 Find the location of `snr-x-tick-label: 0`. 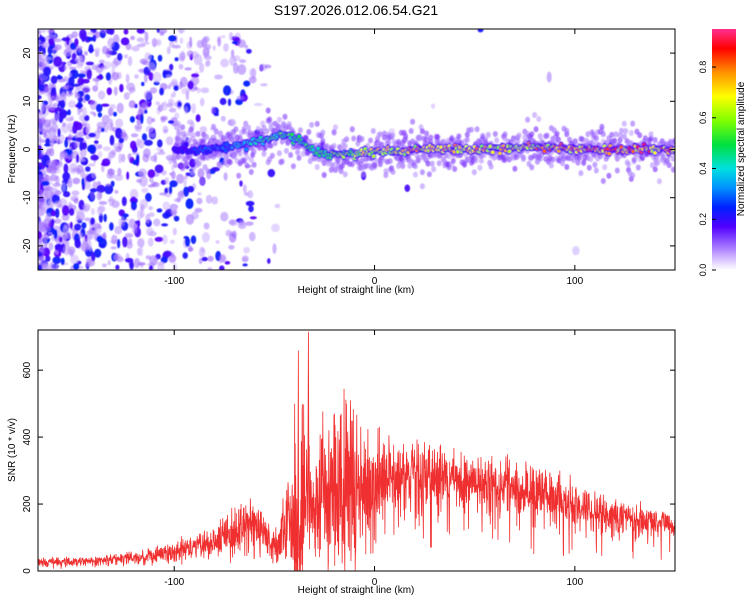

snr-x-tick-label: 0 is located at coordinates (375, 582).